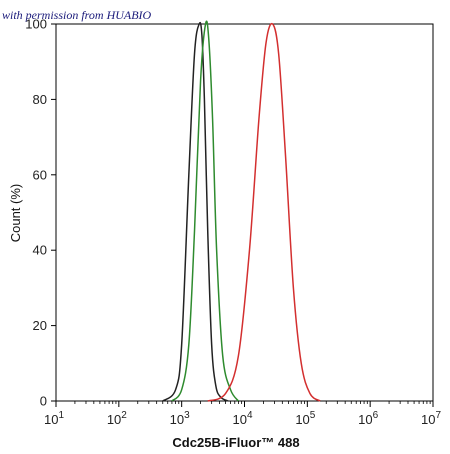 The height and width of the screenshot is (454, 450). I want to click on x-tick-label: 10⁷, so click(431, 418).